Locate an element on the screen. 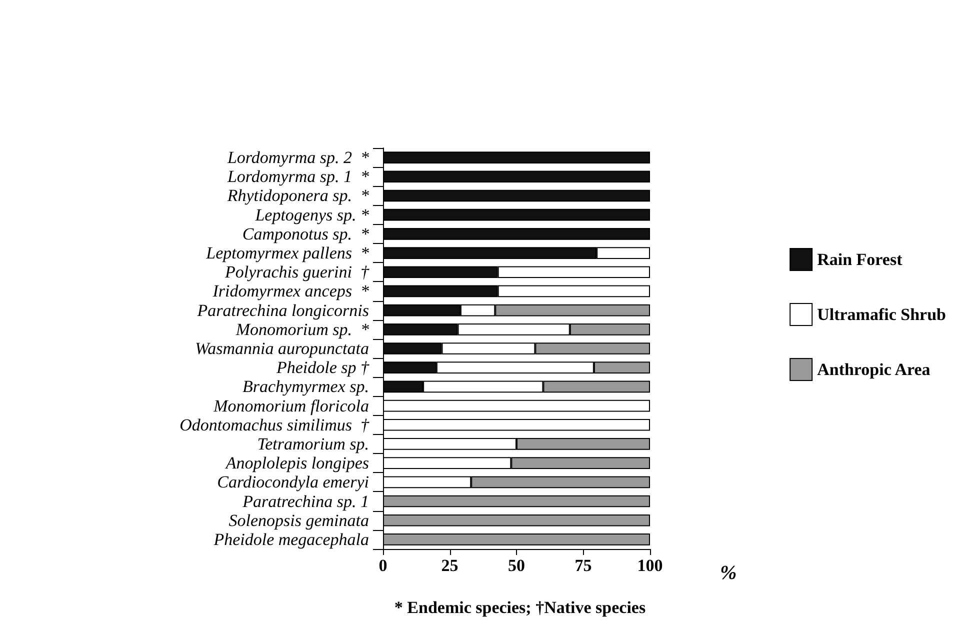 The width and height of the screenshot is (971, 629). y-tick-label: Odontomachus similimus † is located at coordinates (275, 424).